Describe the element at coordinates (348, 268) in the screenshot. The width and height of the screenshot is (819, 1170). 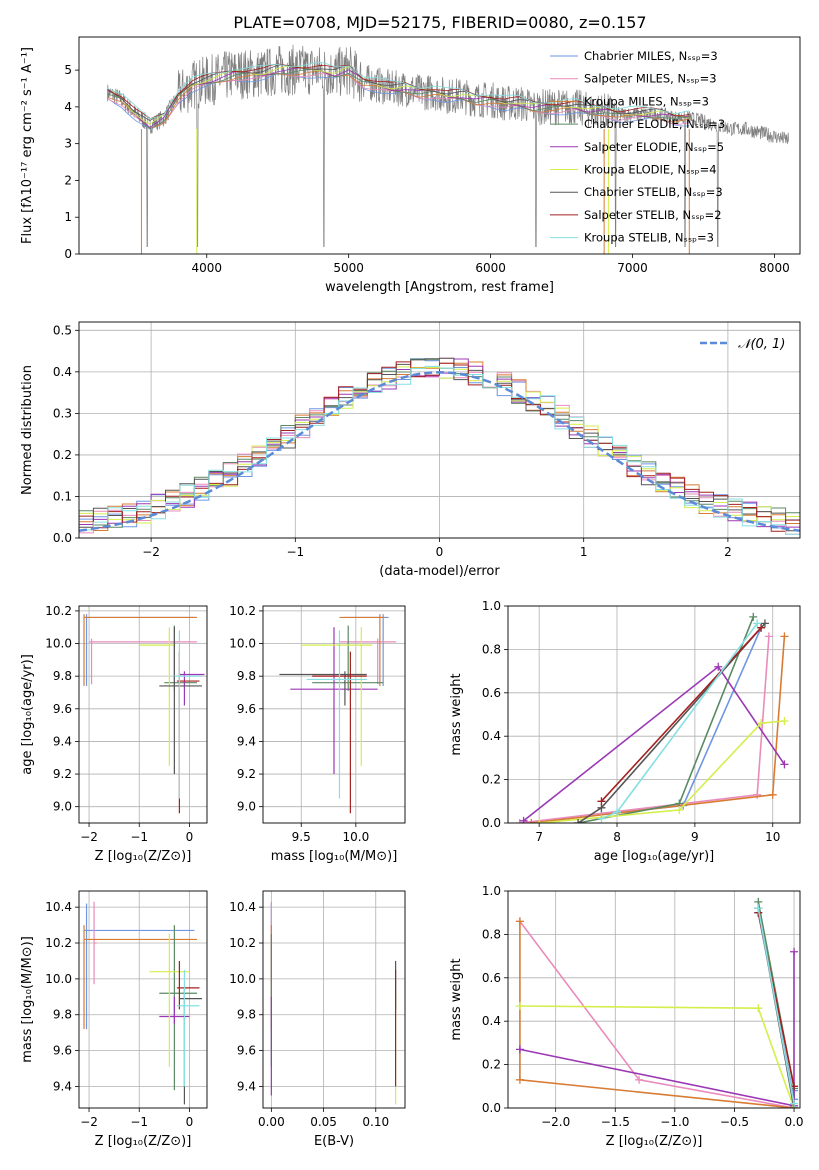
I see `x-tick-label: 5000` at that location.